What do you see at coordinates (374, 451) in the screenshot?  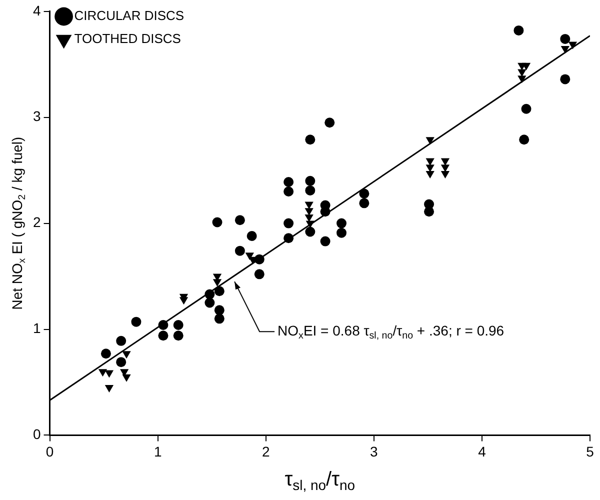 I see `x-tick-label: 3` at bounding box center [374, 451].